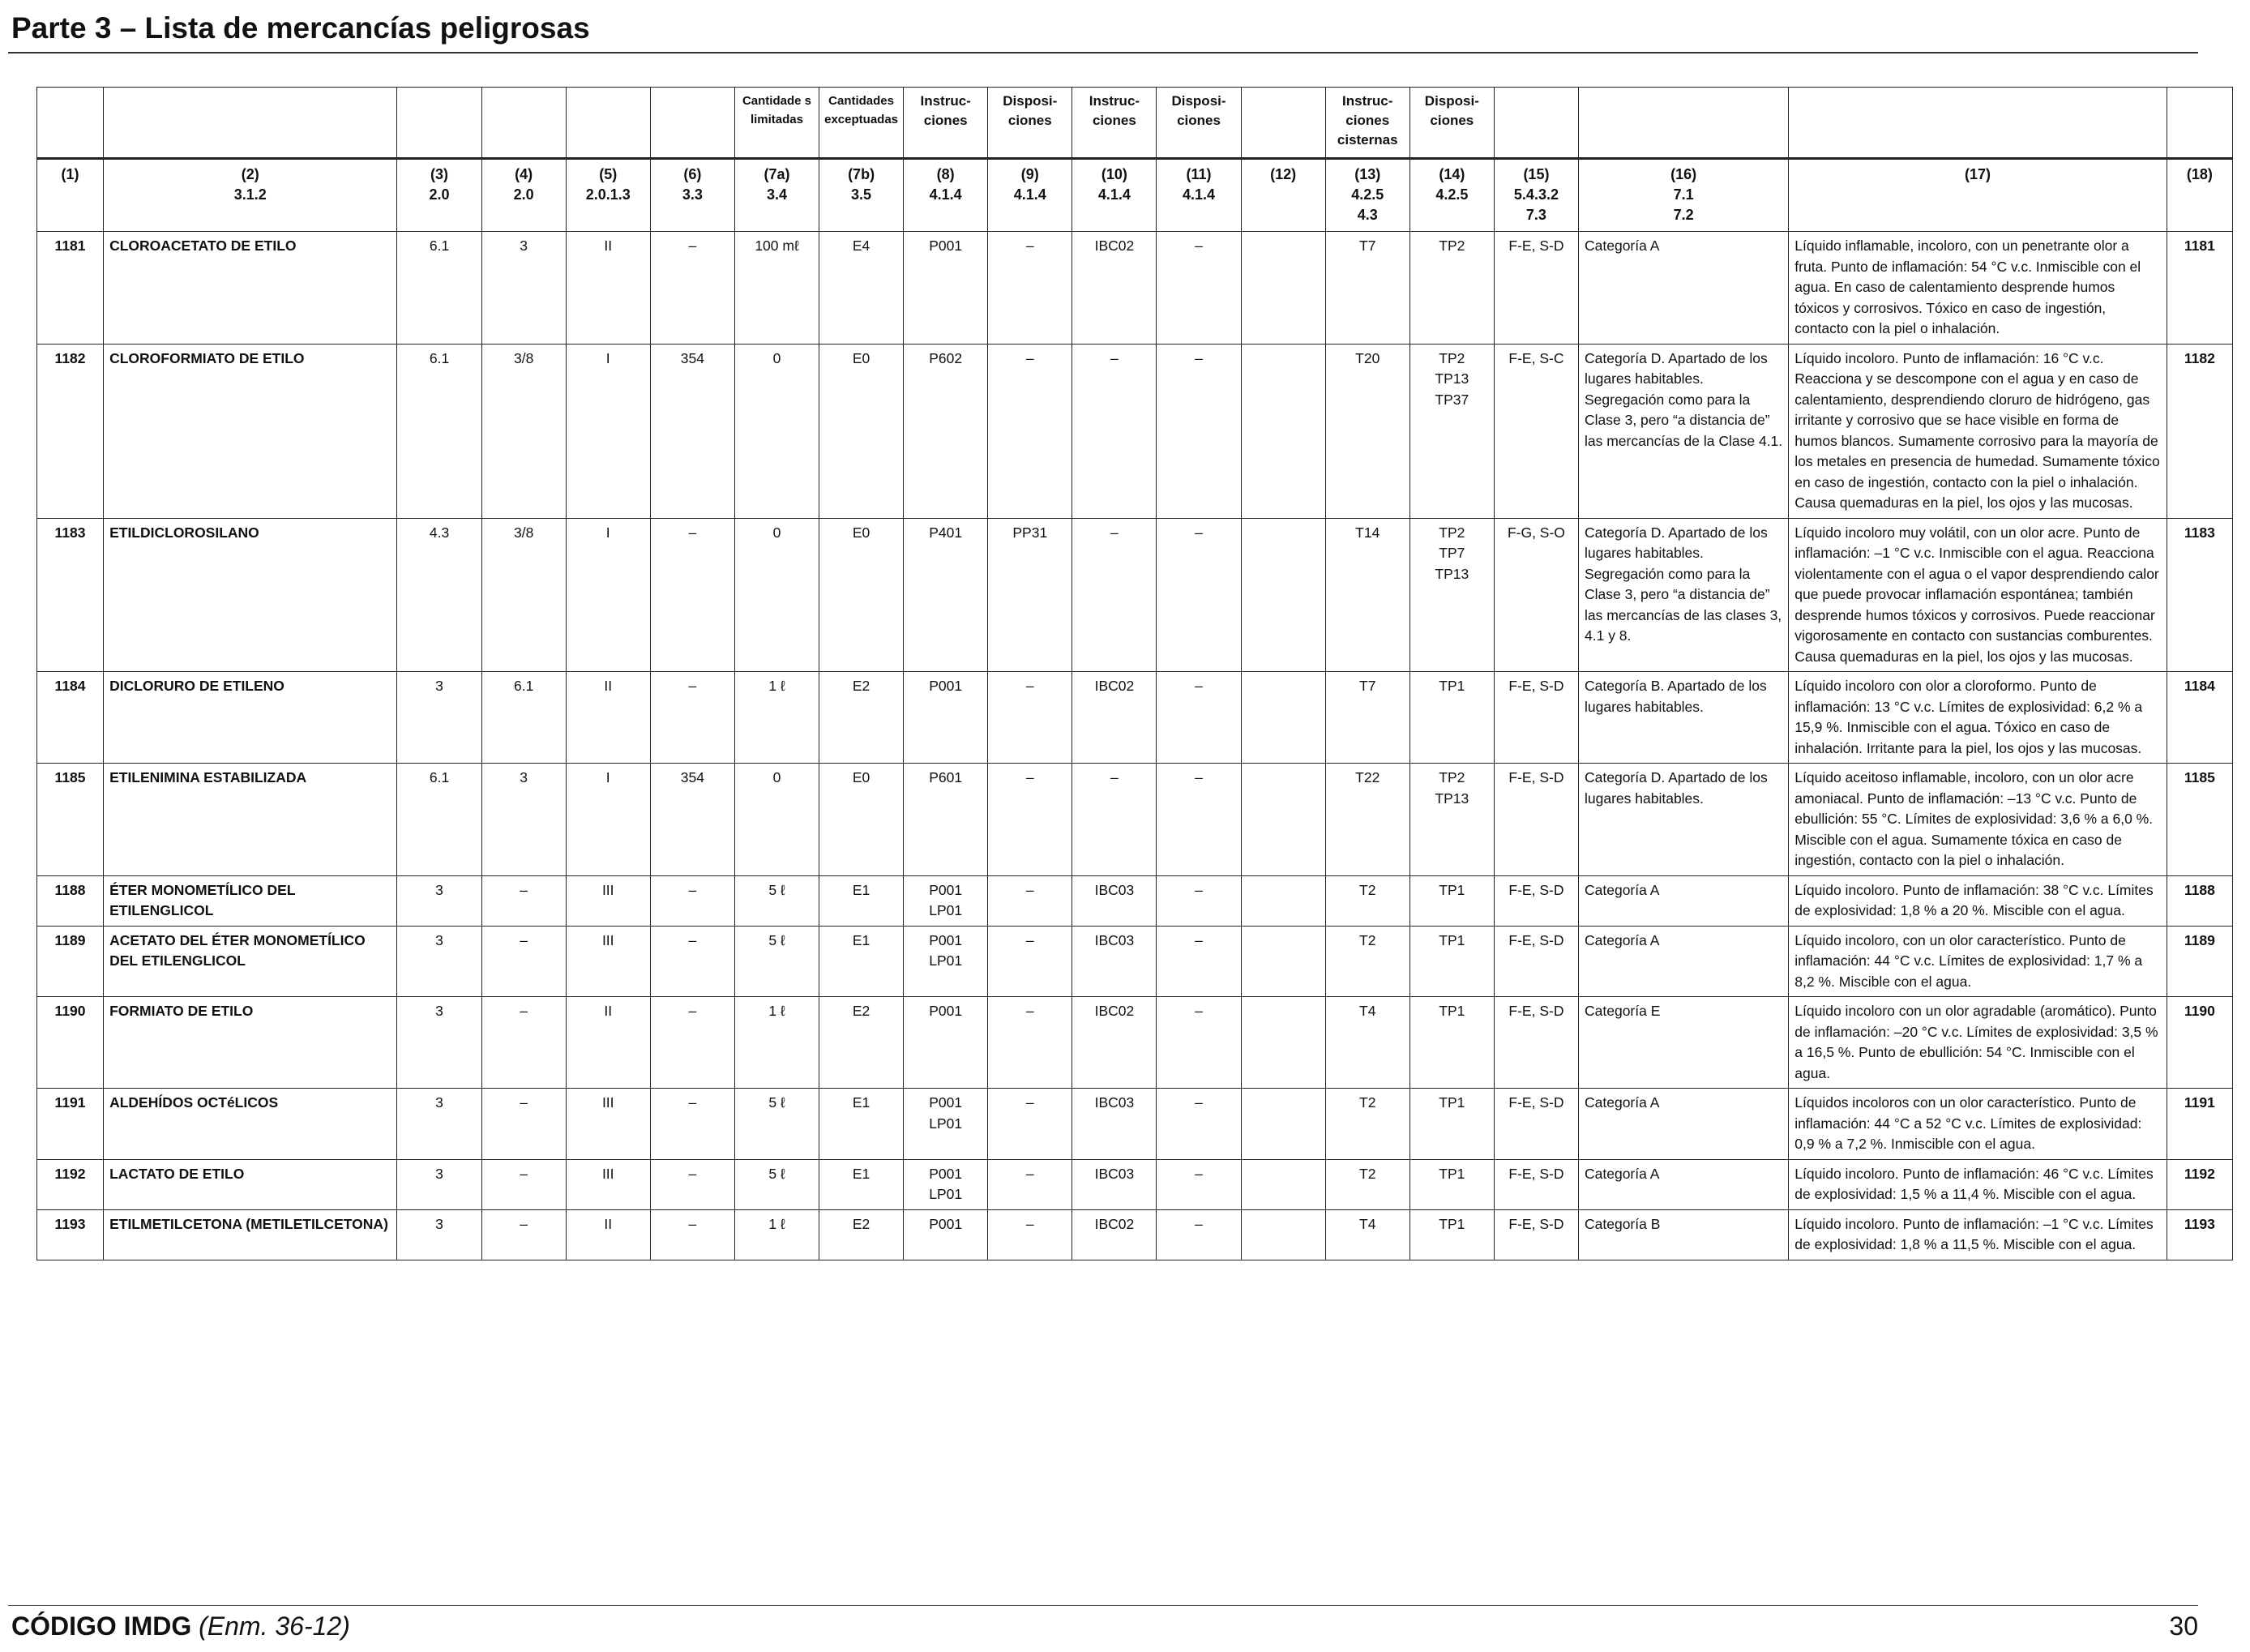 The width and height of the screenshot is (2250, 1652). What do you see at coordinates (946, 288) in the screenshot?
I see `cell-packing-instructions: P001` at bounding box center [946, 288].